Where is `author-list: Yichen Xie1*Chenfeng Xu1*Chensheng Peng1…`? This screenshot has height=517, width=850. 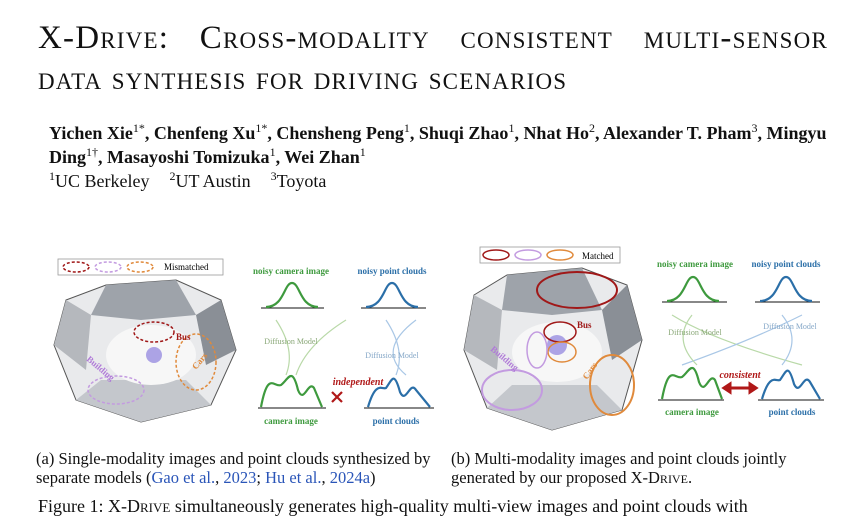
author-list: Yichen Xie1*Chenfeng Xu1*Chensheng Peng1… is located at coordinates (439, 145).